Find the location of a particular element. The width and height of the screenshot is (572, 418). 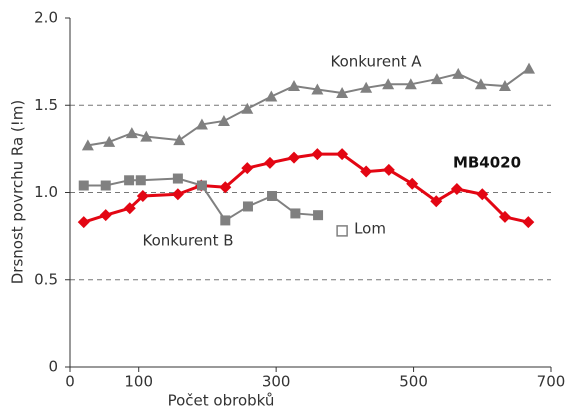

y-tick-label: 1.5 is located at coordinates (46, 105).